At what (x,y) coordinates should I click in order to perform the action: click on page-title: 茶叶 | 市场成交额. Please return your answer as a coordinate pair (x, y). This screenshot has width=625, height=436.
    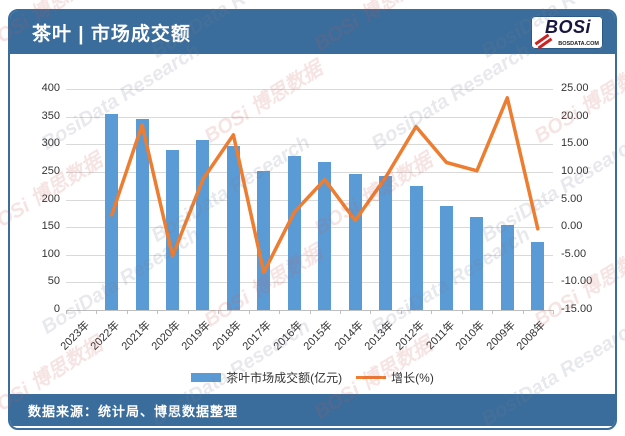
    Looking at the image, I should click on (111, 34).